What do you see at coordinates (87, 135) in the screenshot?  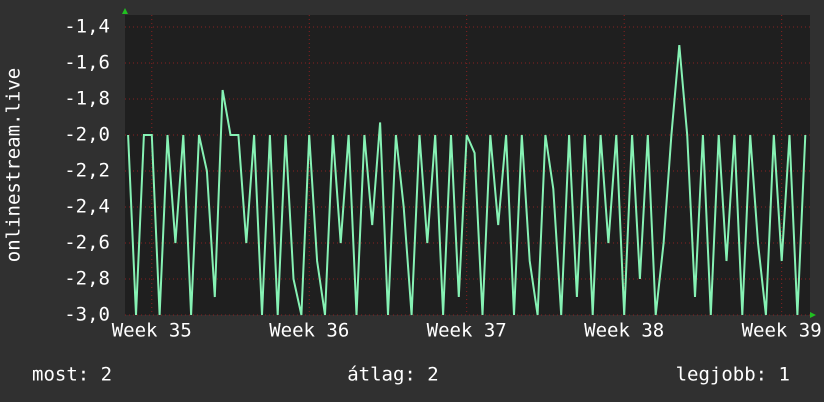 I see `y-tick-label: -2,0` at bounding box center [87, 135].